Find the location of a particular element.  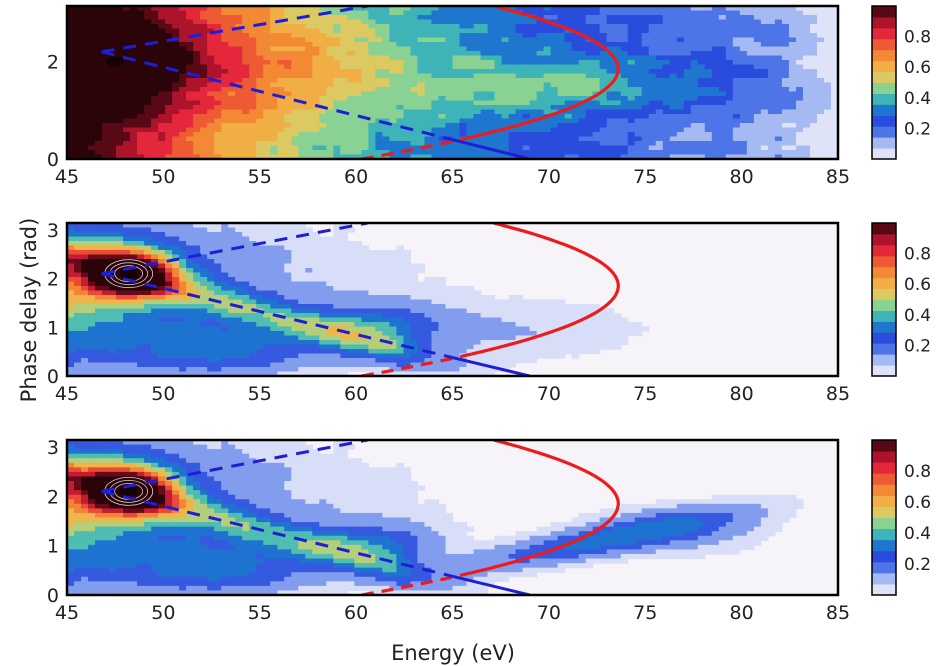

middle-colorbar: 0.2 0.4 0.6 0.8 is located at coordinates (901, 299).